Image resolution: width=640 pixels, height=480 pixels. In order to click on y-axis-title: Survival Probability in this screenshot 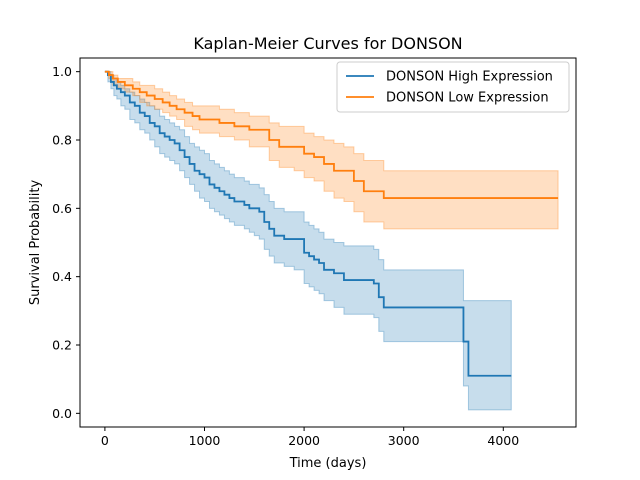, I will do `click(35, 243)`.